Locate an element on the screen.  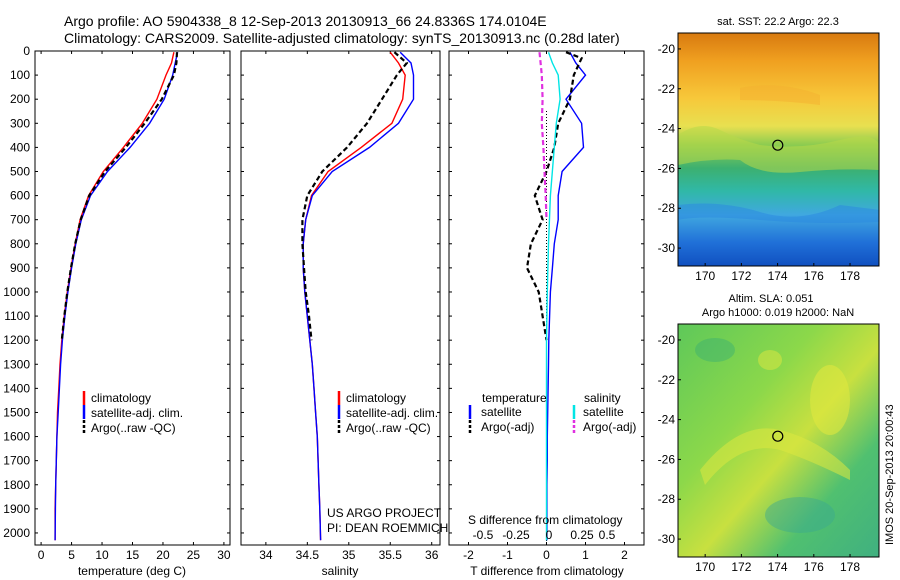
lon-tick-label: 178 is located at coordinates (850, 276).